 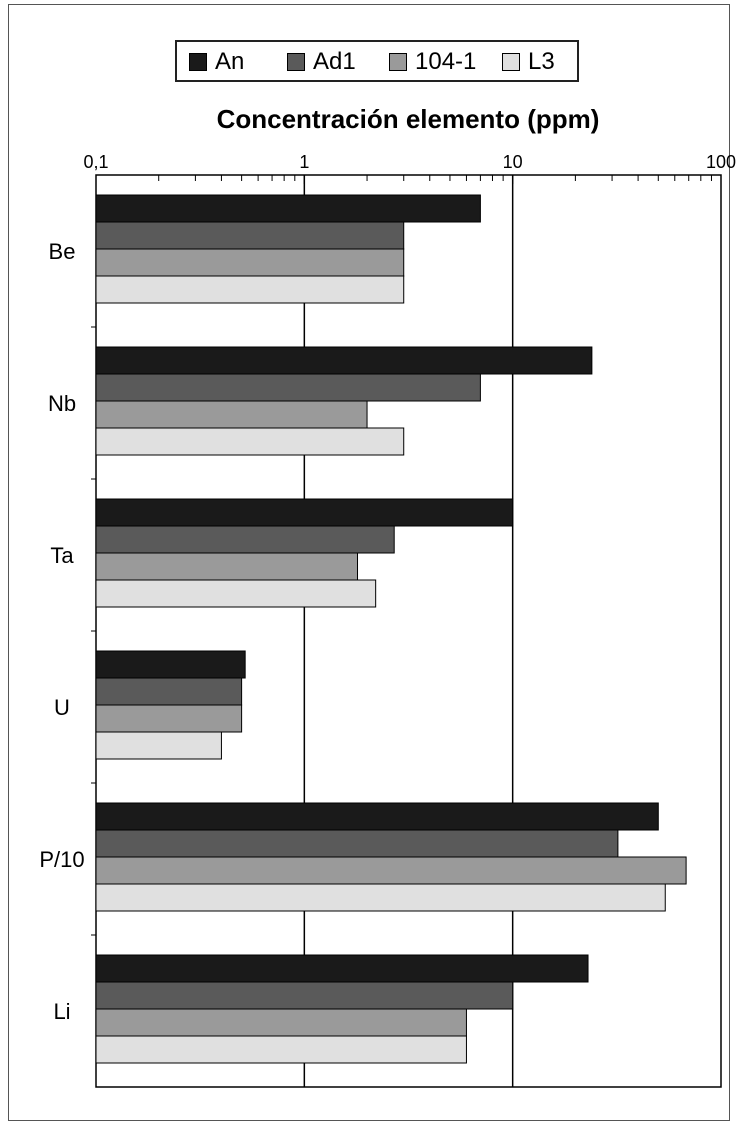 I want to click on legend-item-an: An, so click(x=216, y=62).